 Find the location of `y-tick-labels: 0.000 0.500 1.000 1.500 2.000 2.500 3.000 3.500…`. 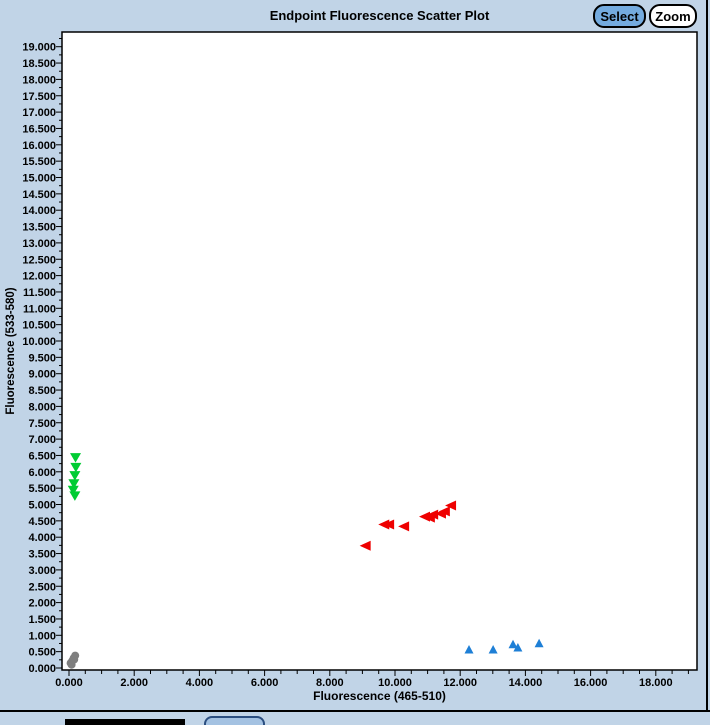

y-tick-labels: 0.000 0.500 1.000 1.500 2.000 2.500 3.000 3.500… is located at coordinates (39, 358).